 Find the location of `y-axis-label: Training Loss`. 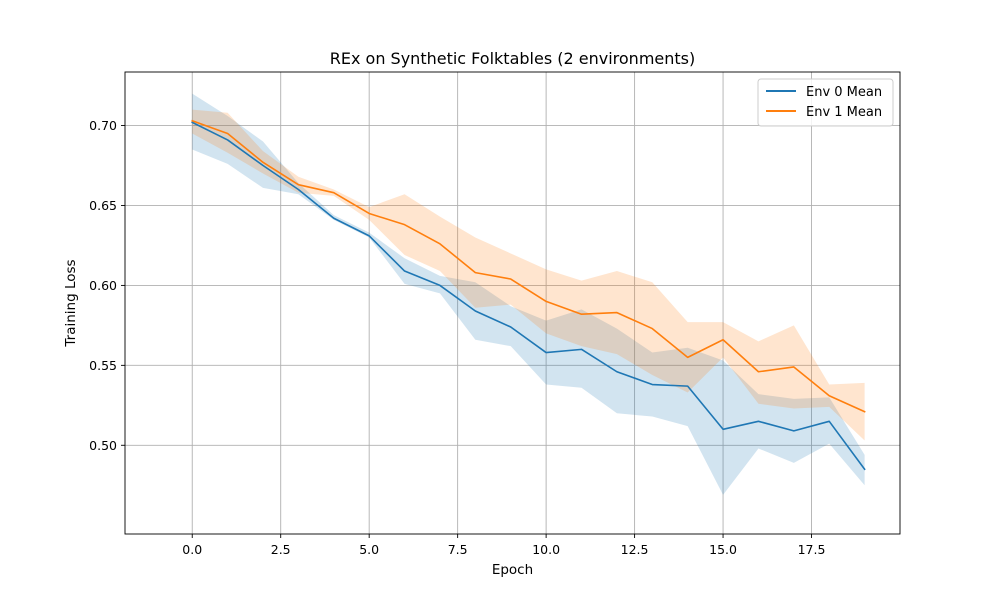

y-axis-label: Training Loss is located at coordinates (71, 303).